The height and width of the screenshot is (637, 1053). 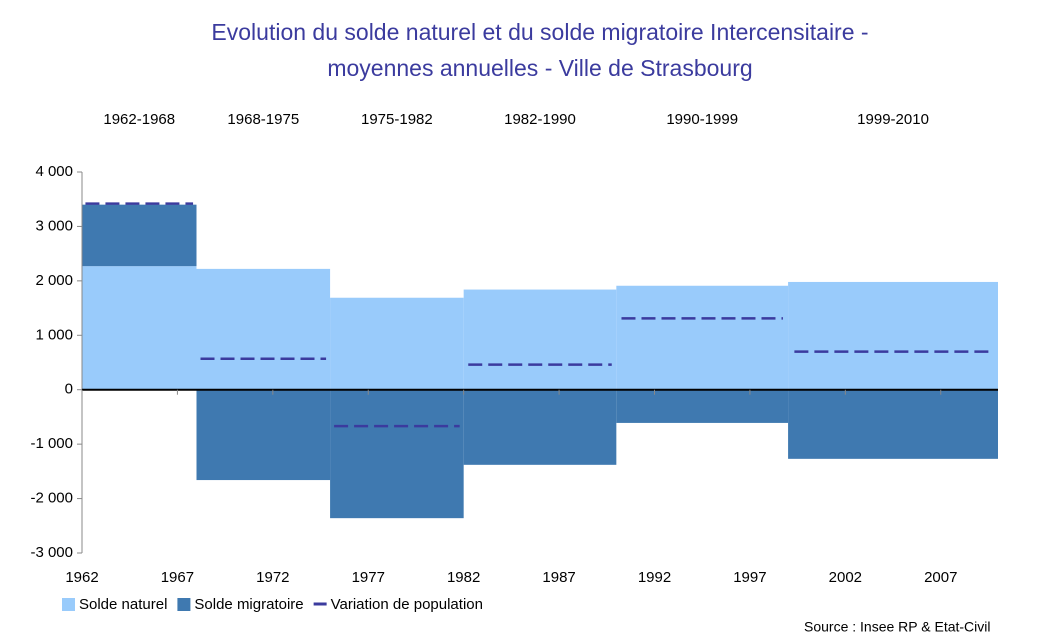 What do you see at coordinates (897, 627) in the screenshot?
I see `source-note: Source : Insee RP & Etat-Civil` at bounding box center [897, 627].